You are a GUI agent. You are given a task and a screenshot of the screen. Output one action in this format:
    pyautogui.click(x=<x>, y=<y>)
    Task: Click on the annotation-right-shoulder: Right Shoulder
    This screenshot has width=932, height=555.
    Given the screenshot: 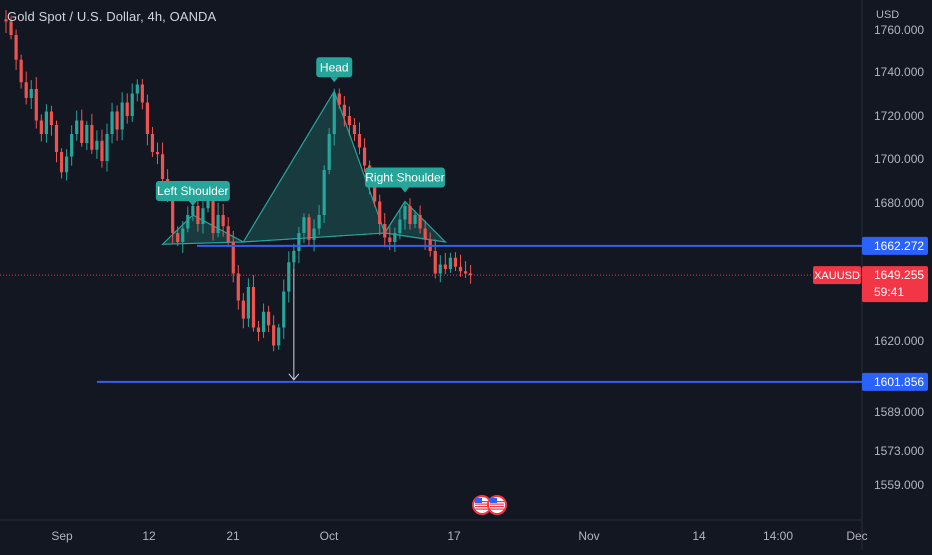 What is the action you would take?
    pyautogui.click(x=404, y=180)
    